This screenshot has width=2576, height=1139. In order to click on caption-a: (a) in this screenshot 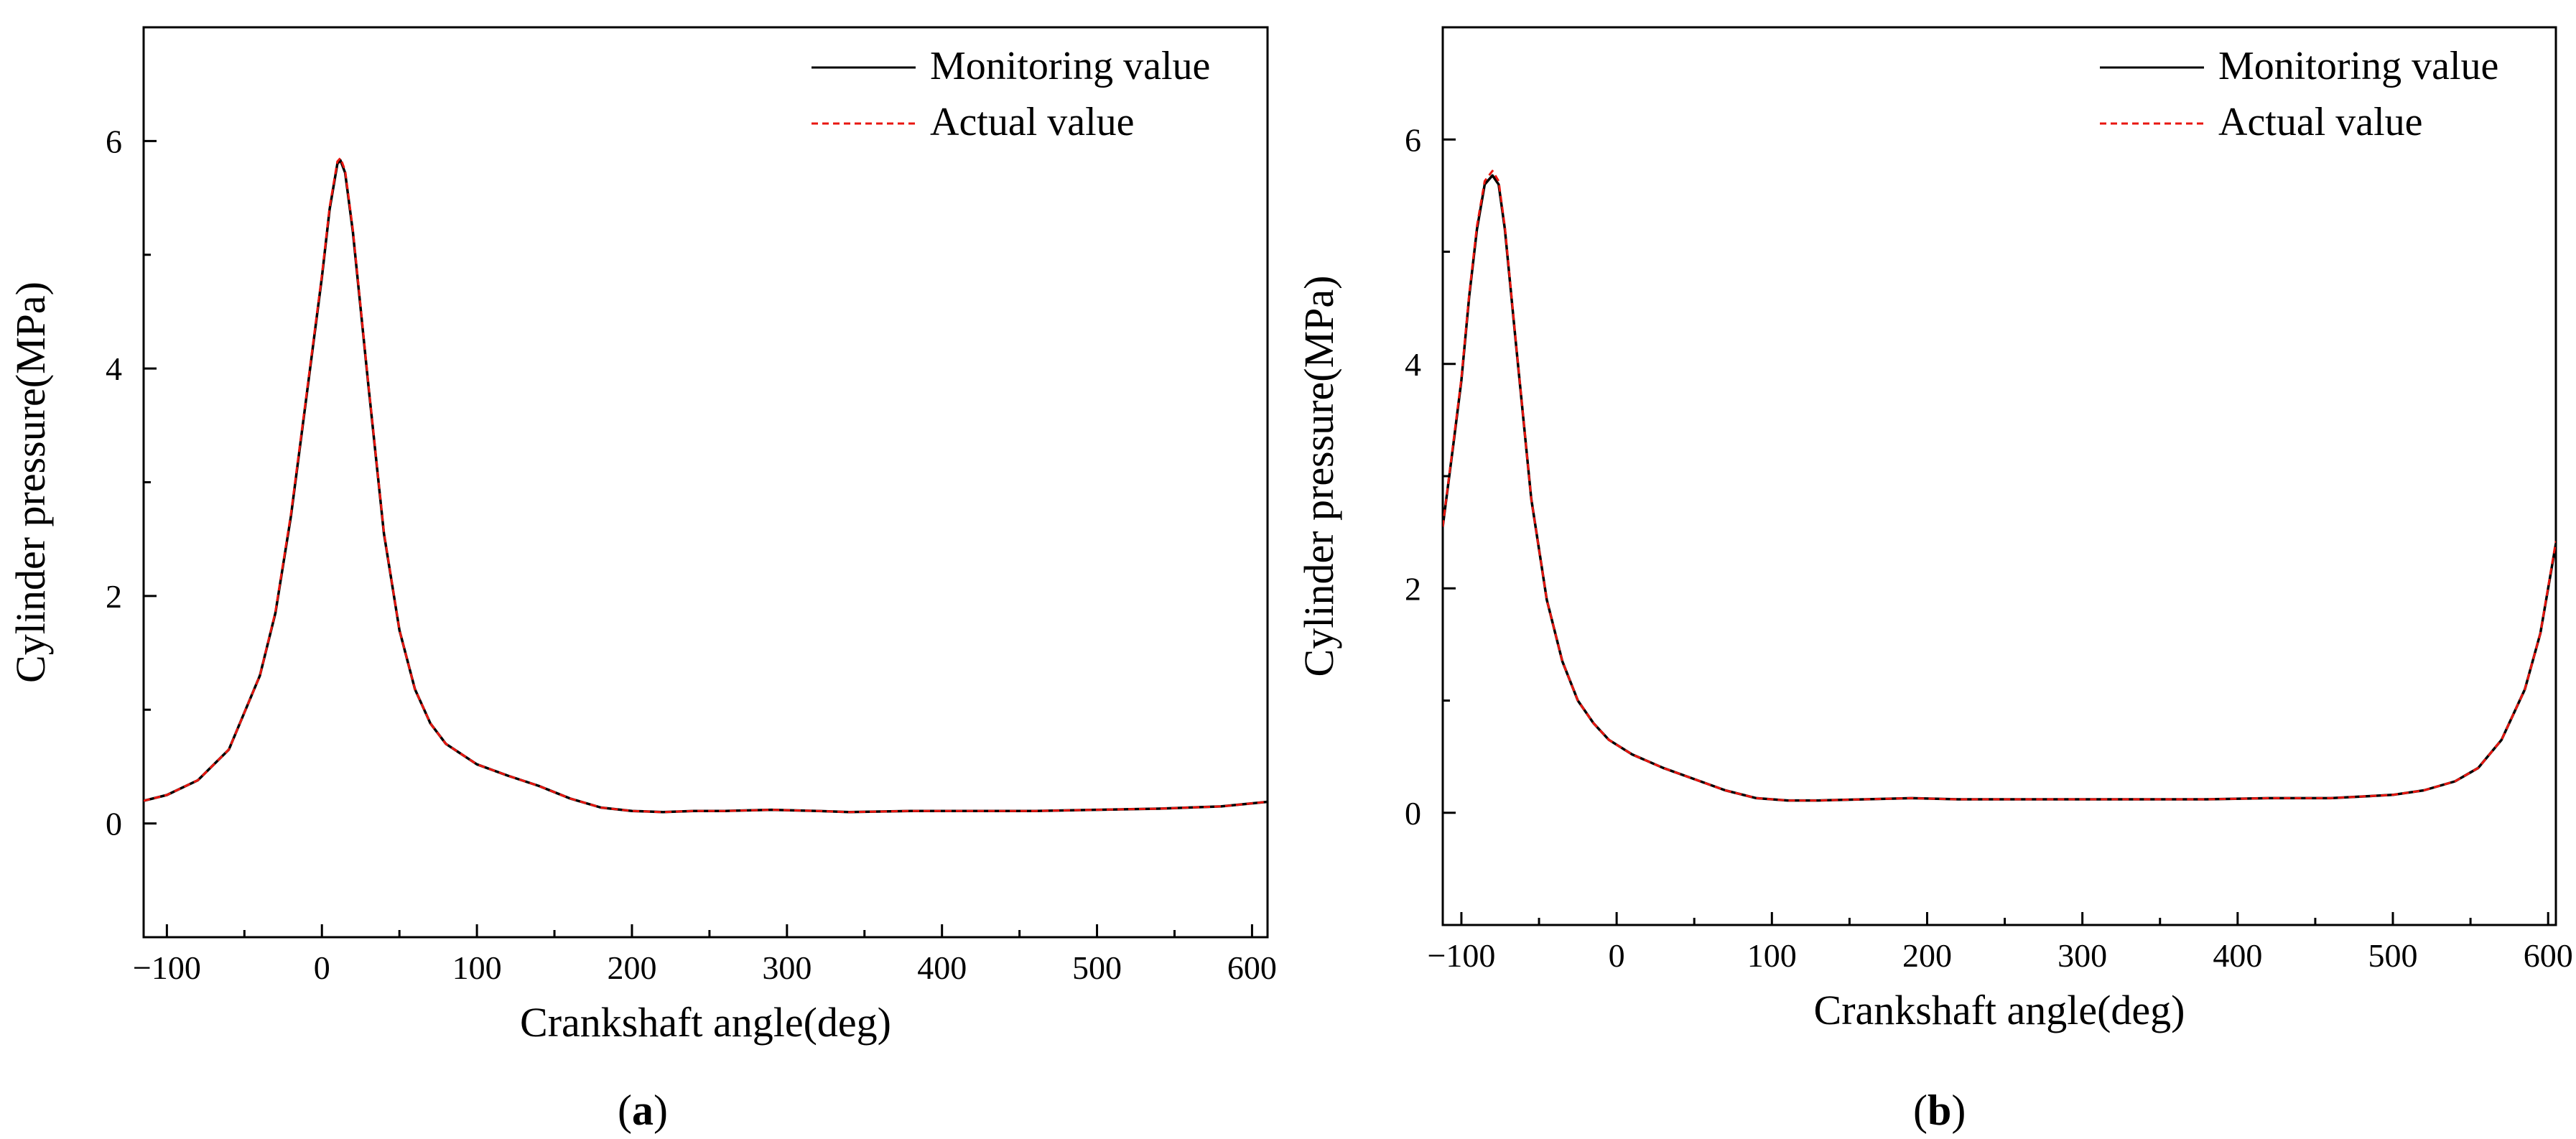, I will do `click(643, 1110)`.